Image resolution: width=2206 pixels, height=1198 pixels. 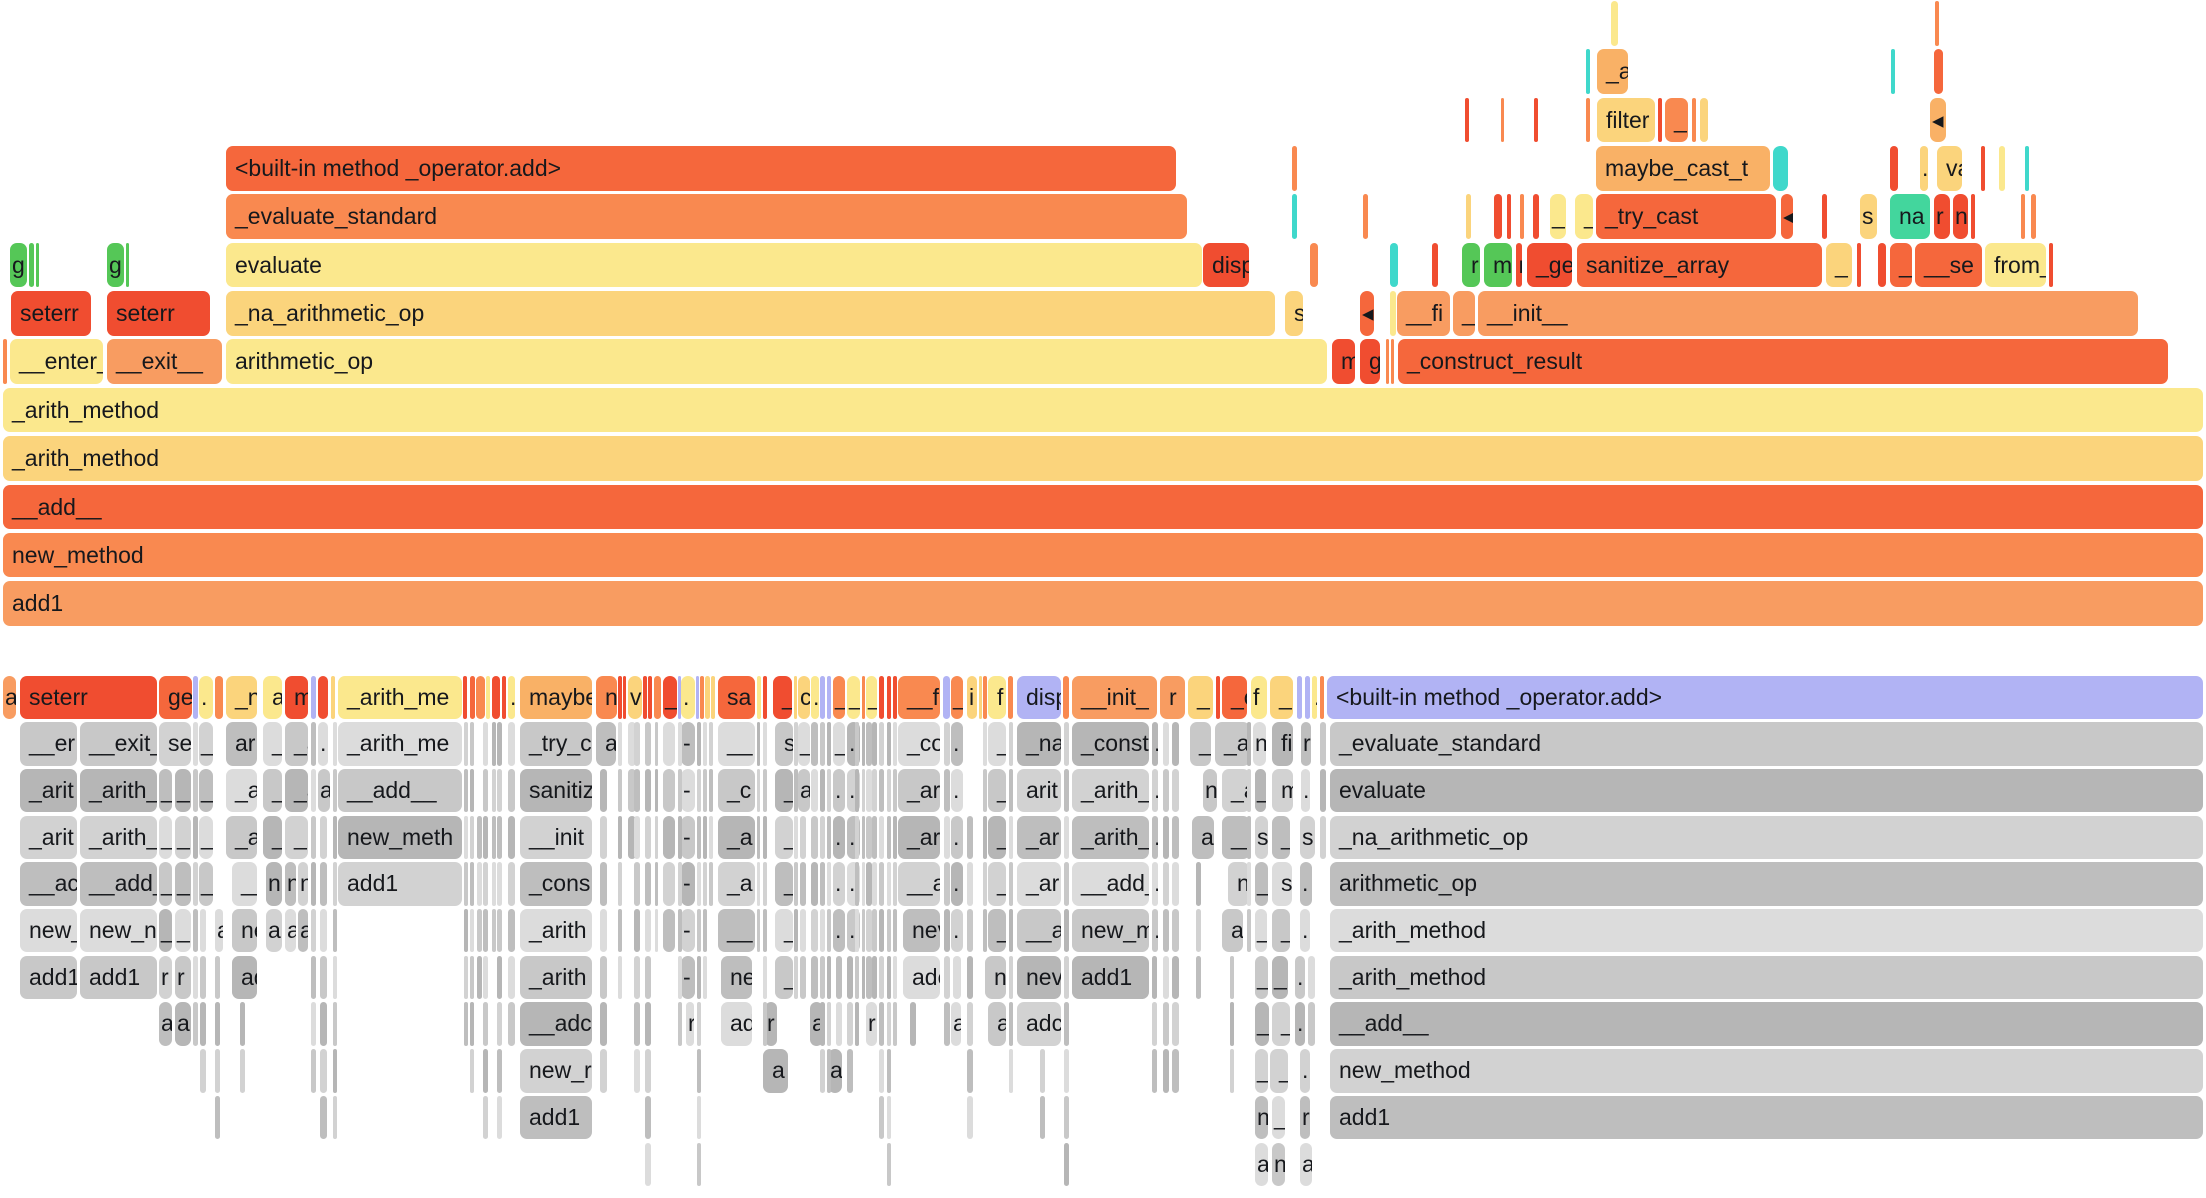 What do you see at coordinates (1683, 168) in the screenshot?
I see `flame-frame: maybe_cast_t` at bounding box center [1683, 168].